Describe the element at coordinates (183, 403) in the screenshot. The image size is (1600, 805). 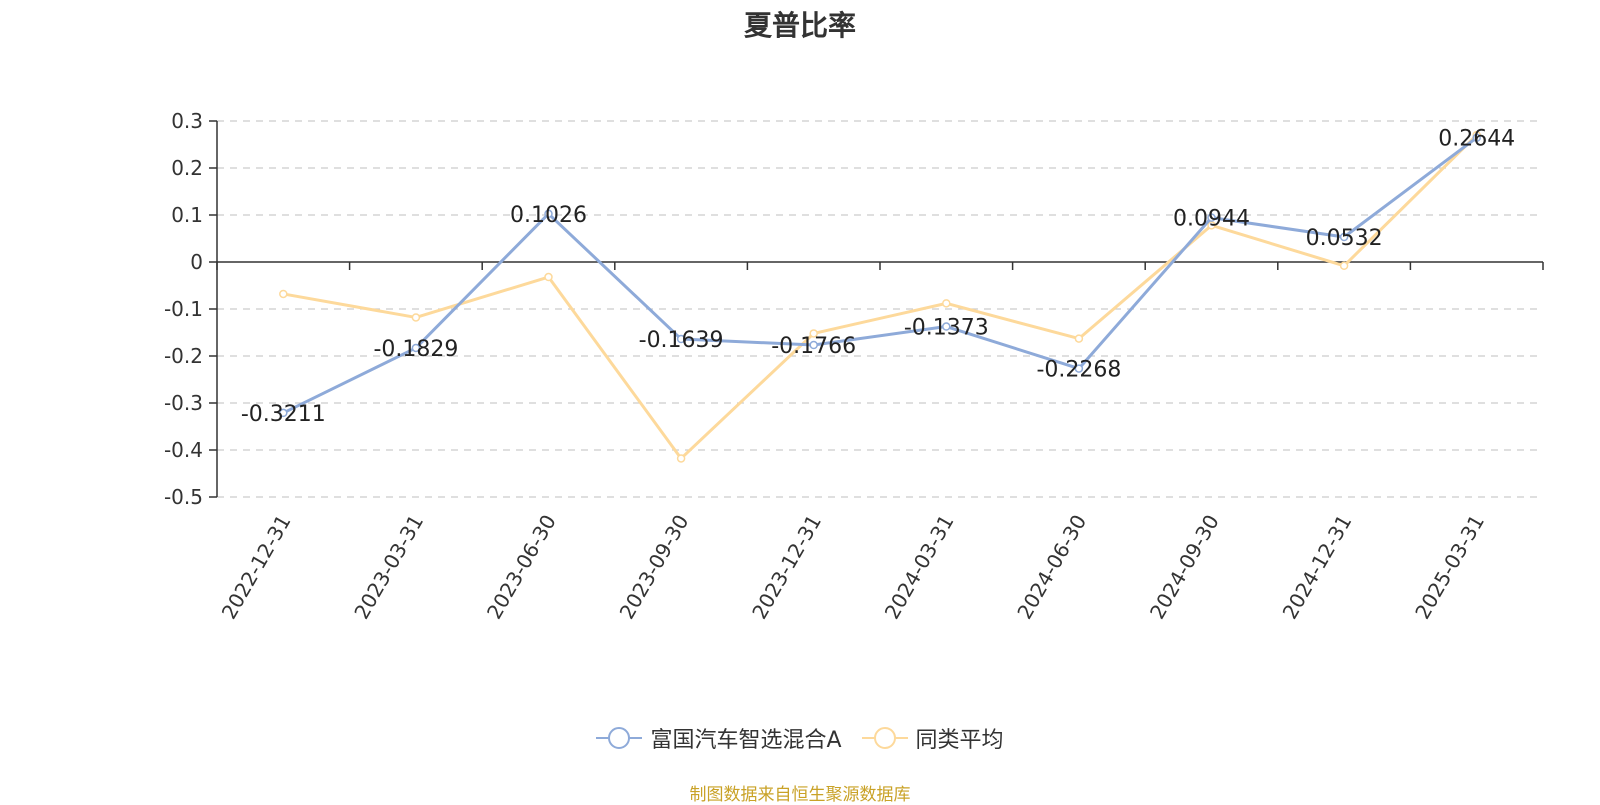
I see `y-tick-label: -0.3` at that location.